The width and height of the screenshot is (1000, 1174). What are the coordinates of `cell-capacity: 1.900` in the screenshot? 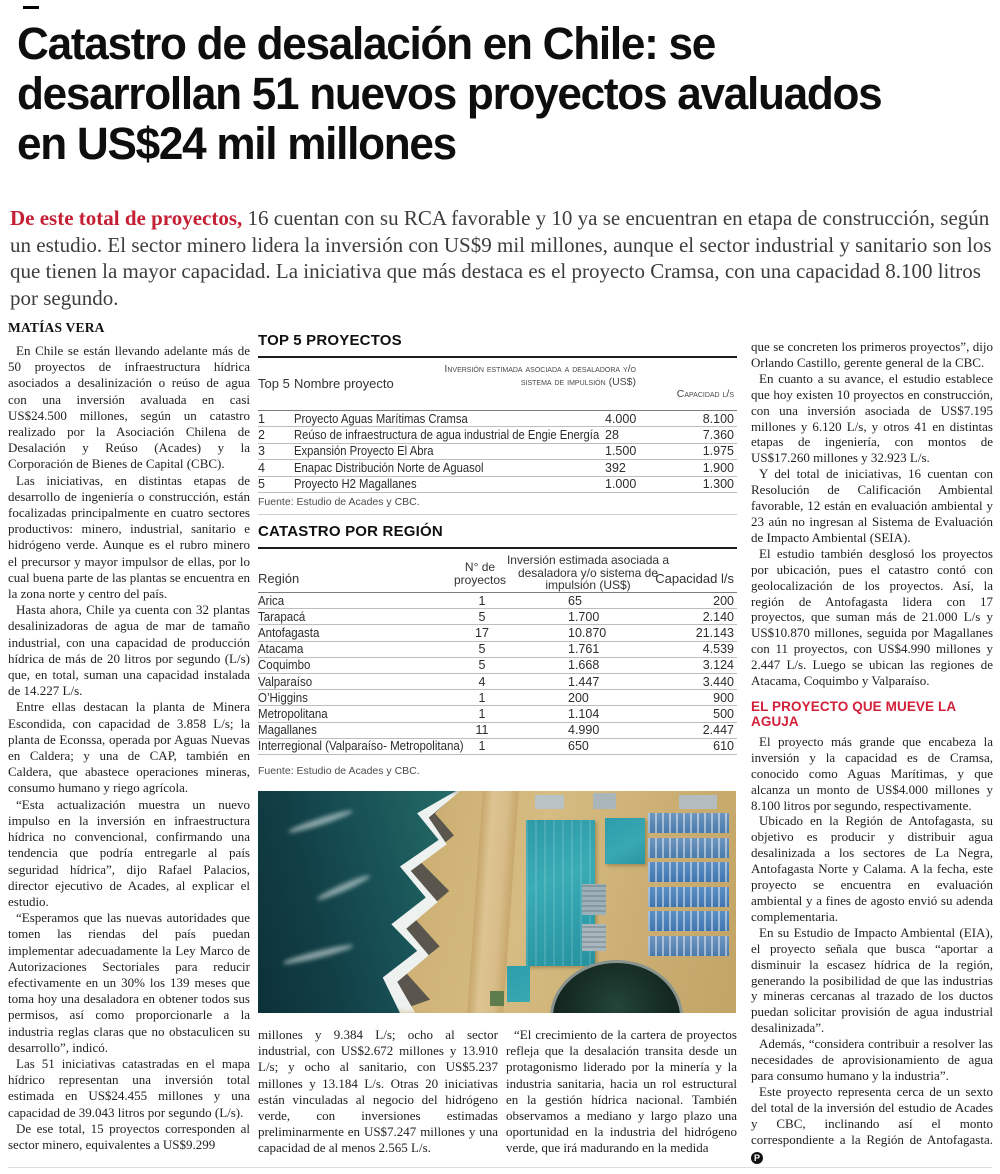 It's located at (718, 467).